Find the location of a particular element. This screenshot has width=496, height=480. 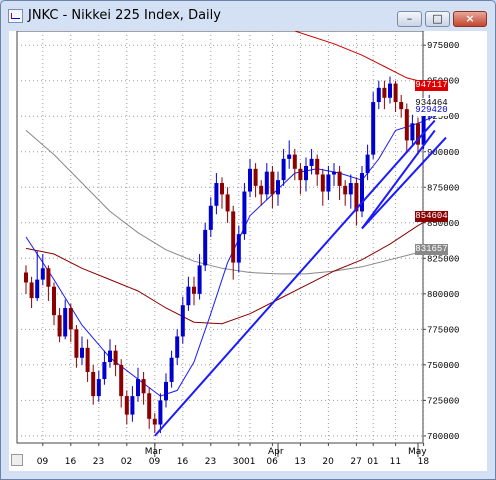

month-label: Apr is located at coordinates (276, 452).